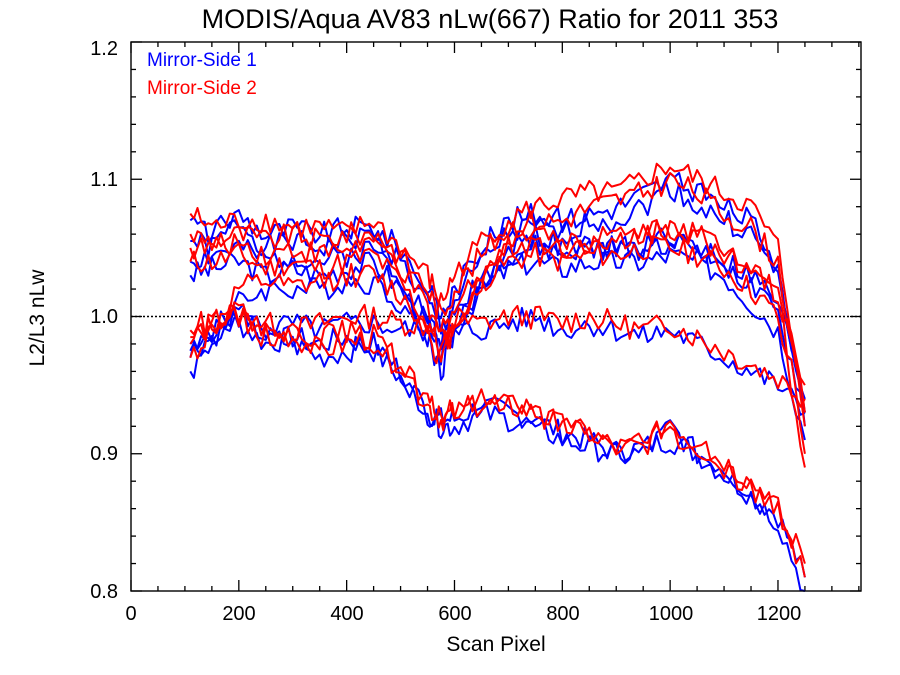 The width and height of the screenshot is (900, 675). I want to click on y-axis-label: L2/L3 nLw, so click(37, 318).